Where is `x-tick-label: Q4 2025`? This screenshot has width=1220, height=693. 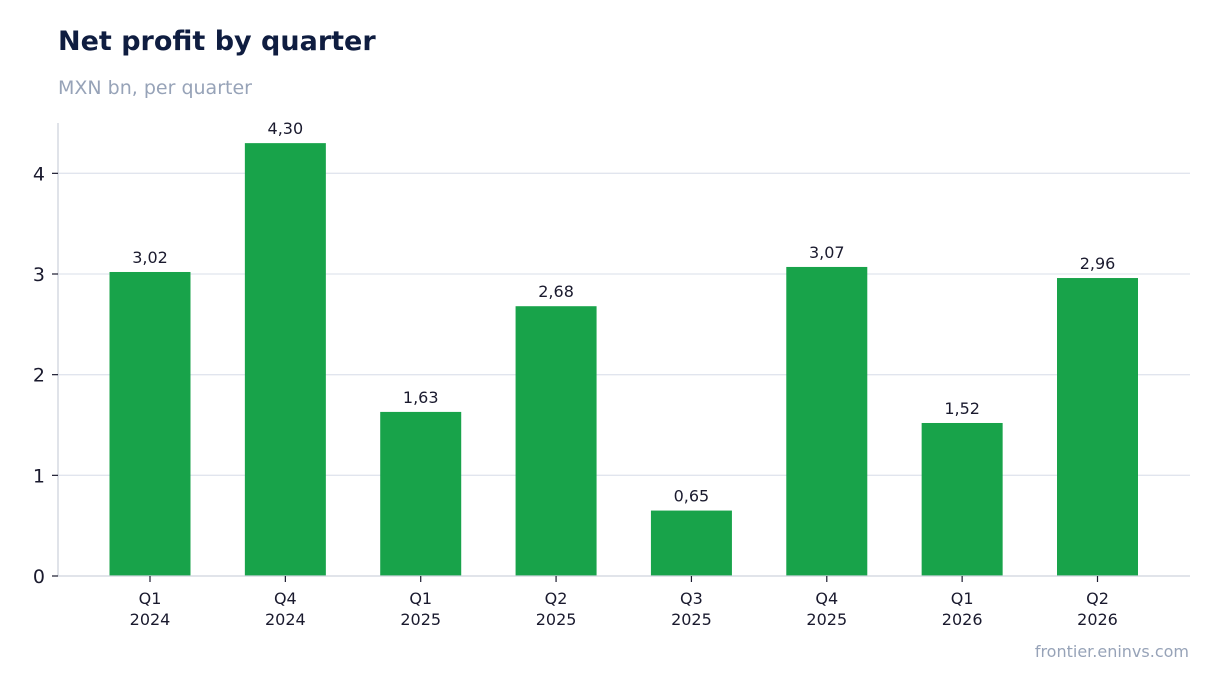
x-tick-label: Q4 2025 is located at coordinates (826, 609).